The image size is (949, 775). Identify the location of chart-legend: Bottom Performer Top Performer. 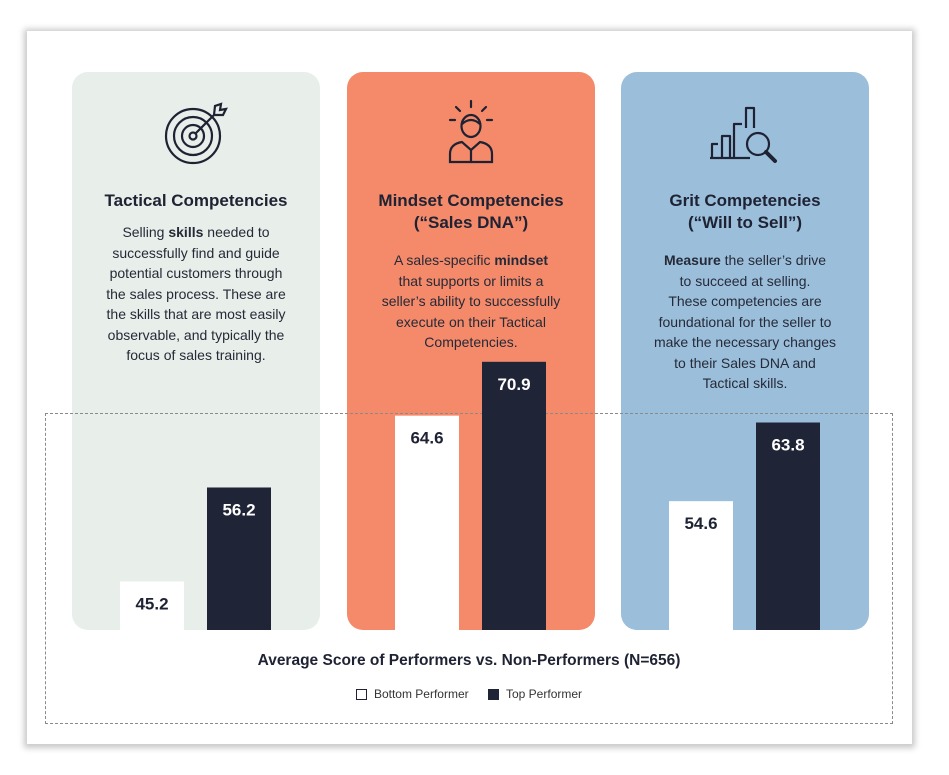
(469, 695).